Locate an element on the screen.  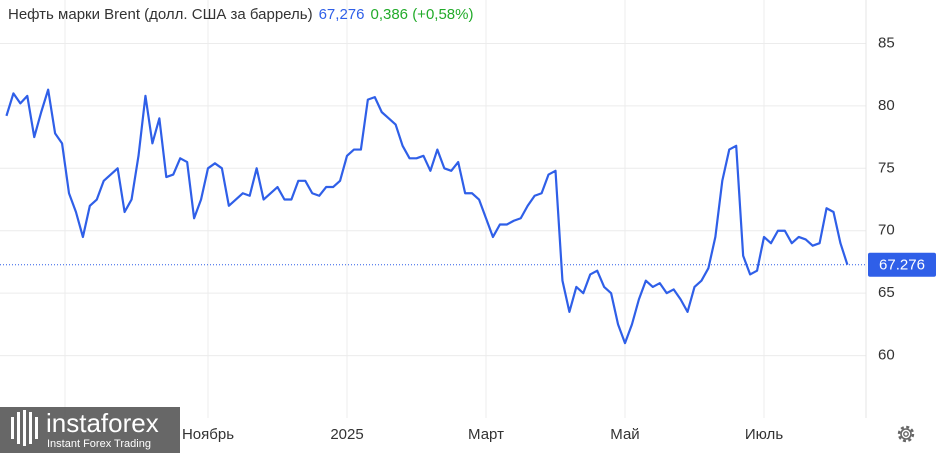
x-tick-label: Ноябрь is located at coordinates (208, 434).